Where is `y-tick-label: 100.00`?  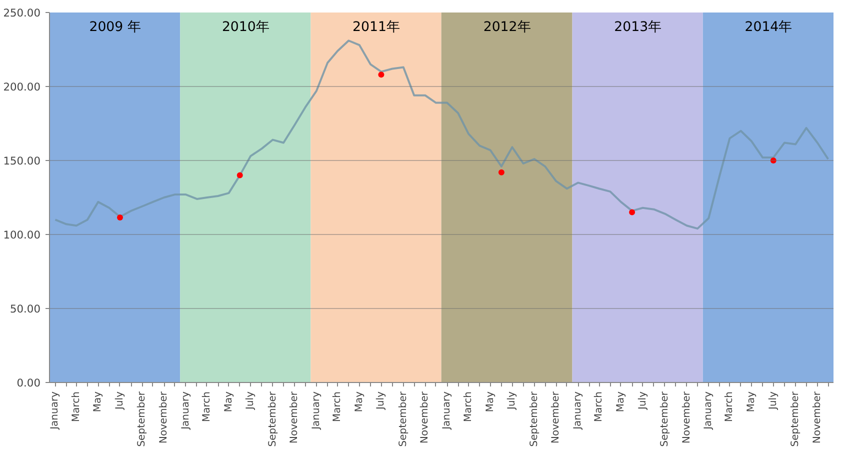
y-tick-label: 100.00 is located at coordinates (22, 235).